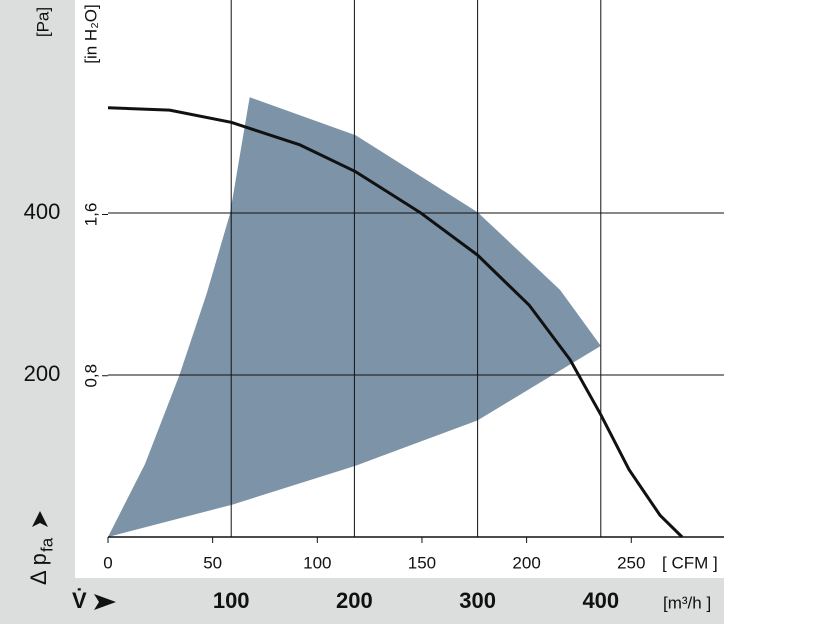  Describe the element at coordinates (107, 562) in the screenshot. I see `x2-tick-label: 0` at that location.